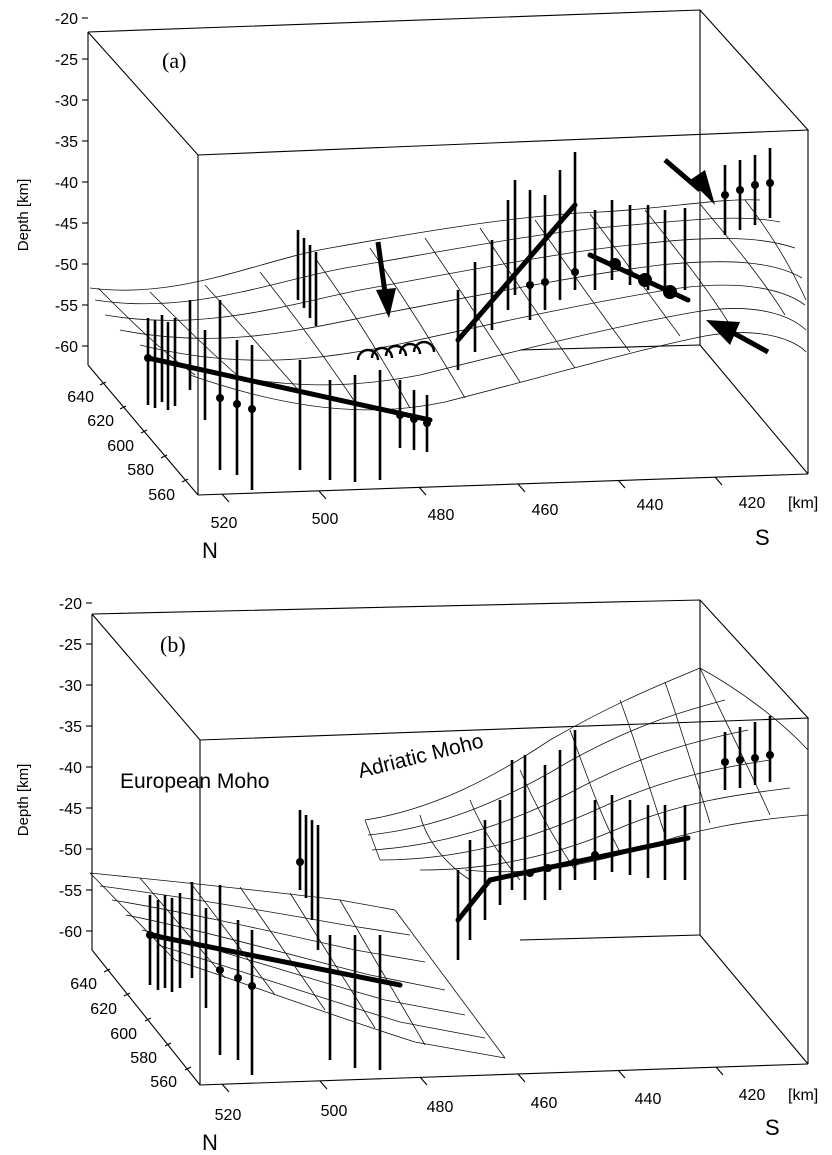 The width and height of the screenshot is (832, 1155). Describe the element at coordinates (396, 350) in the screenshot. I see `half-circles` at that location.